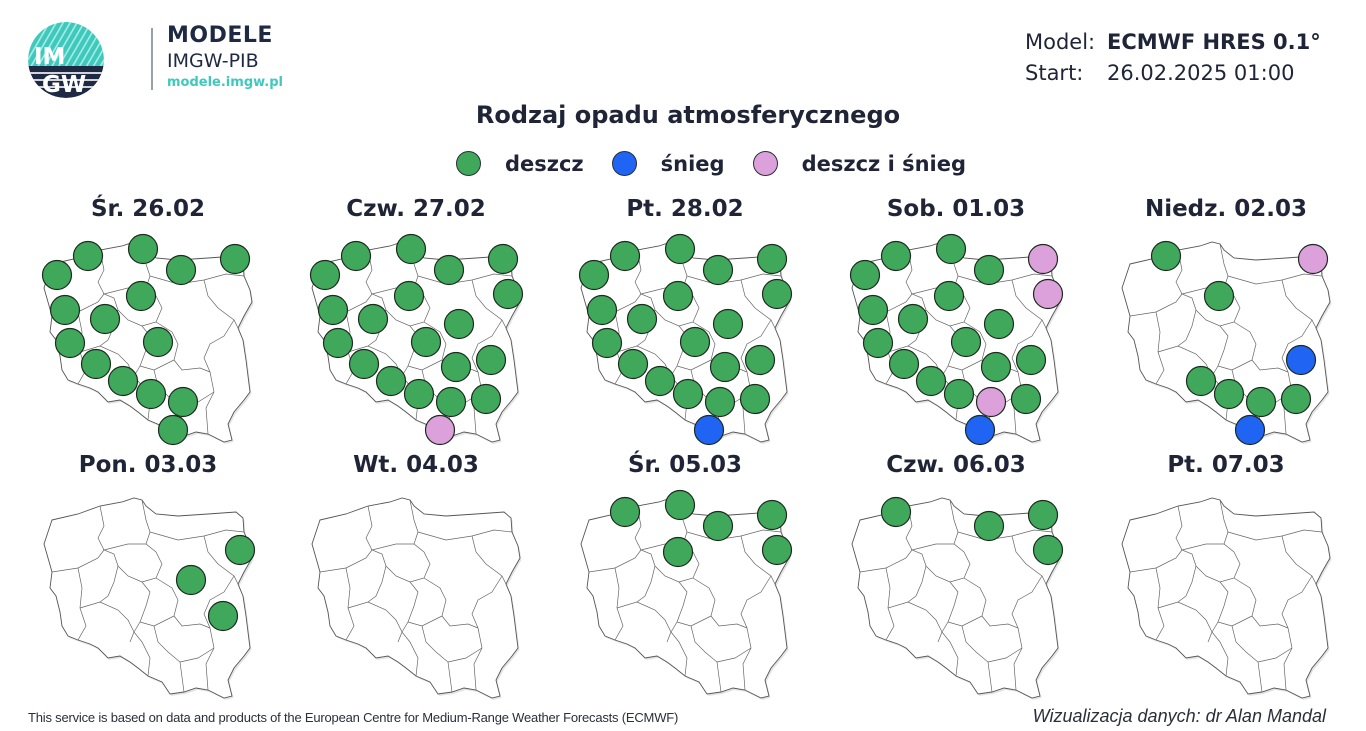 The image size is (1366, 731). What do you see at coordinates (225, 82) in the screenshot?
I see `logo-url: modele.imgw.pl` at bounding box center [225, 82].